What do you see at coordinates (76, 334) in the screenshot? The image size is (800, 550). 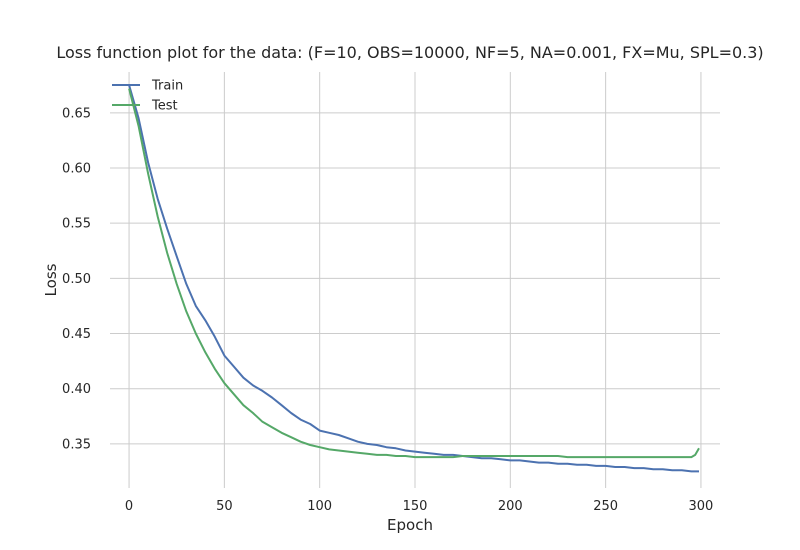 I see `y-tick-label: 0.45` at bounding box center [76, 334].